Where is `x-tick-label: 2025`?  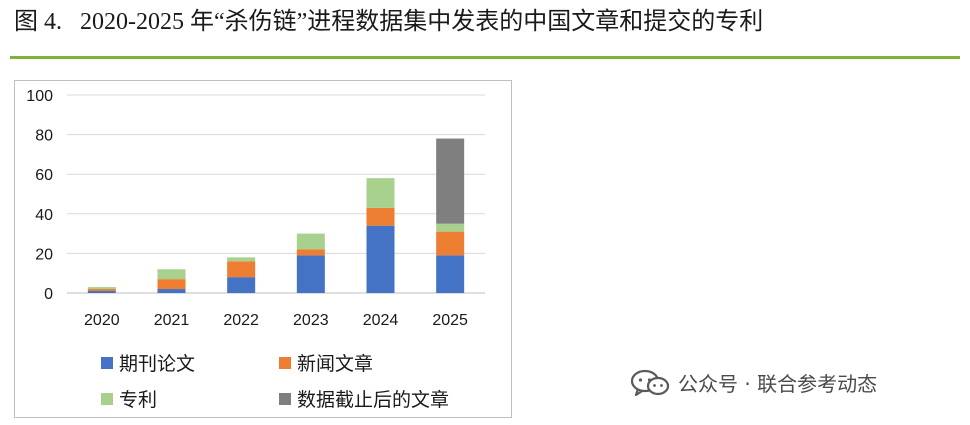 x-tick-label: 2025 is located at coordinates (450, 320).